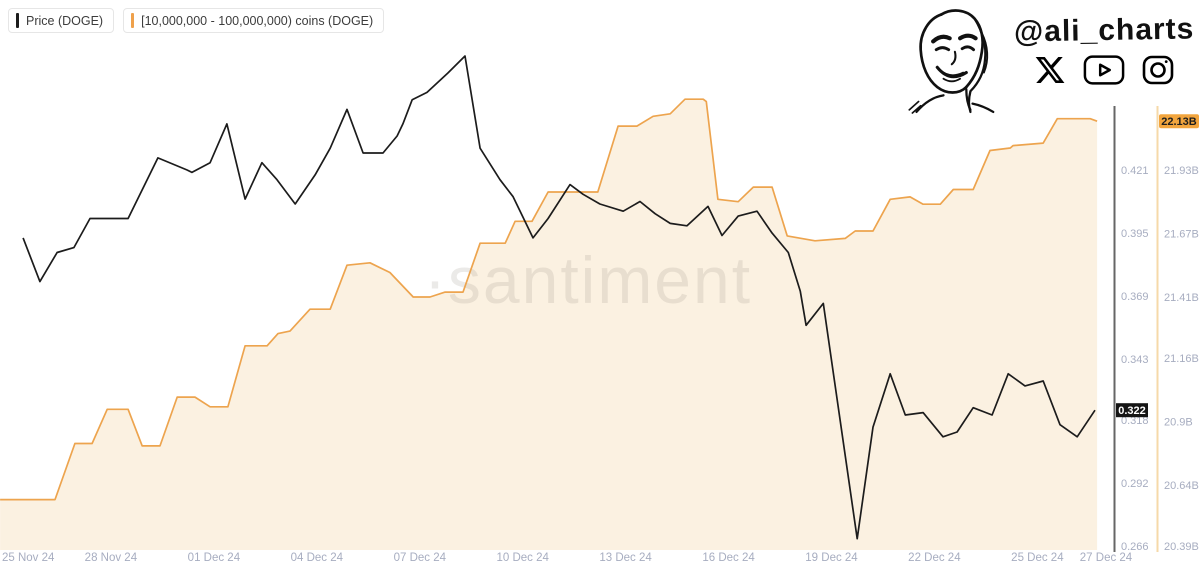  What do you see at coordinates (133, 20) in the screenshot?
I see `whale-holdings-color-bar` at bounding box center [133, 20].